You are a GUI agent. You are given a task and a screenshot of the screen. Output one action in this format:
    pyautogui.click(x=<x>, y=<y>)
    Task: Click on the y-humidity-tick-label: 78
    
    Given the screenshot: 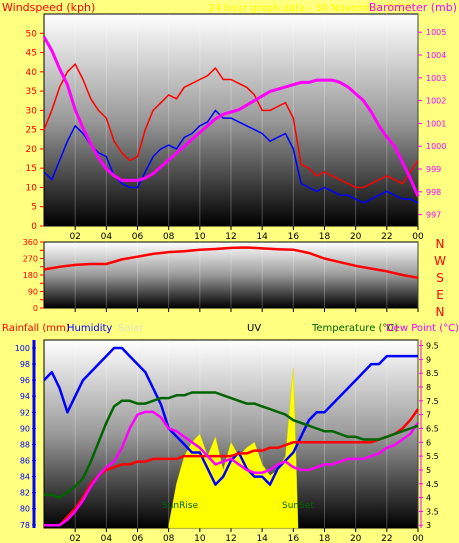 What is the action you would take?
    pyautogui.click(x=25, y=525)
    